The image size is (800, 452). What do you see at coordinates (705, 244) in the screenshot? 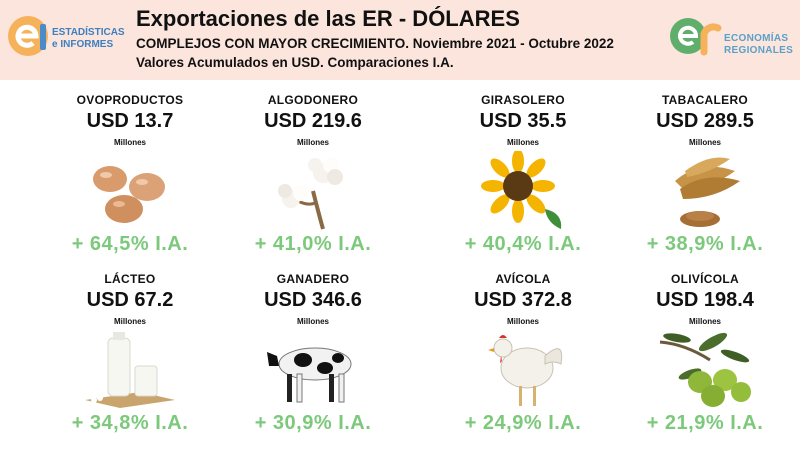
I see `card-growth: + 38,9% I.A.` at bounding box center [705, 244].